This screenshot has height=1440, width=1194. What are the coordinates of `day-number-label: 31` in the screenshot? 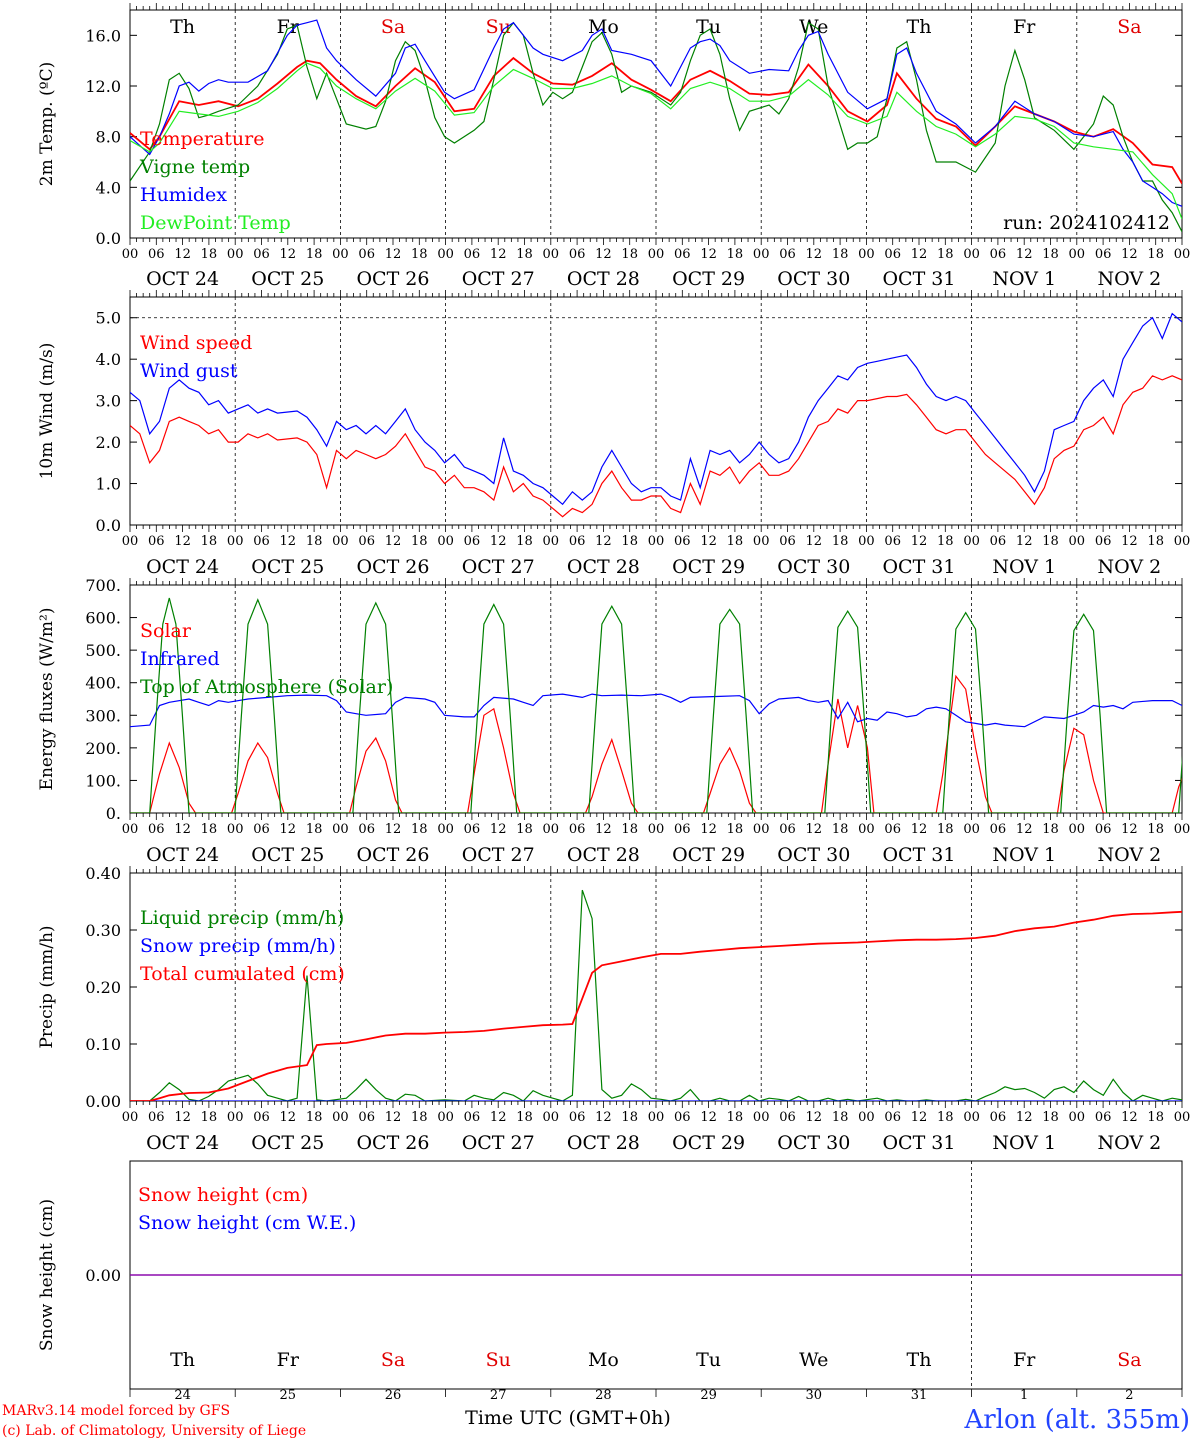 It's located at (919, 1395).